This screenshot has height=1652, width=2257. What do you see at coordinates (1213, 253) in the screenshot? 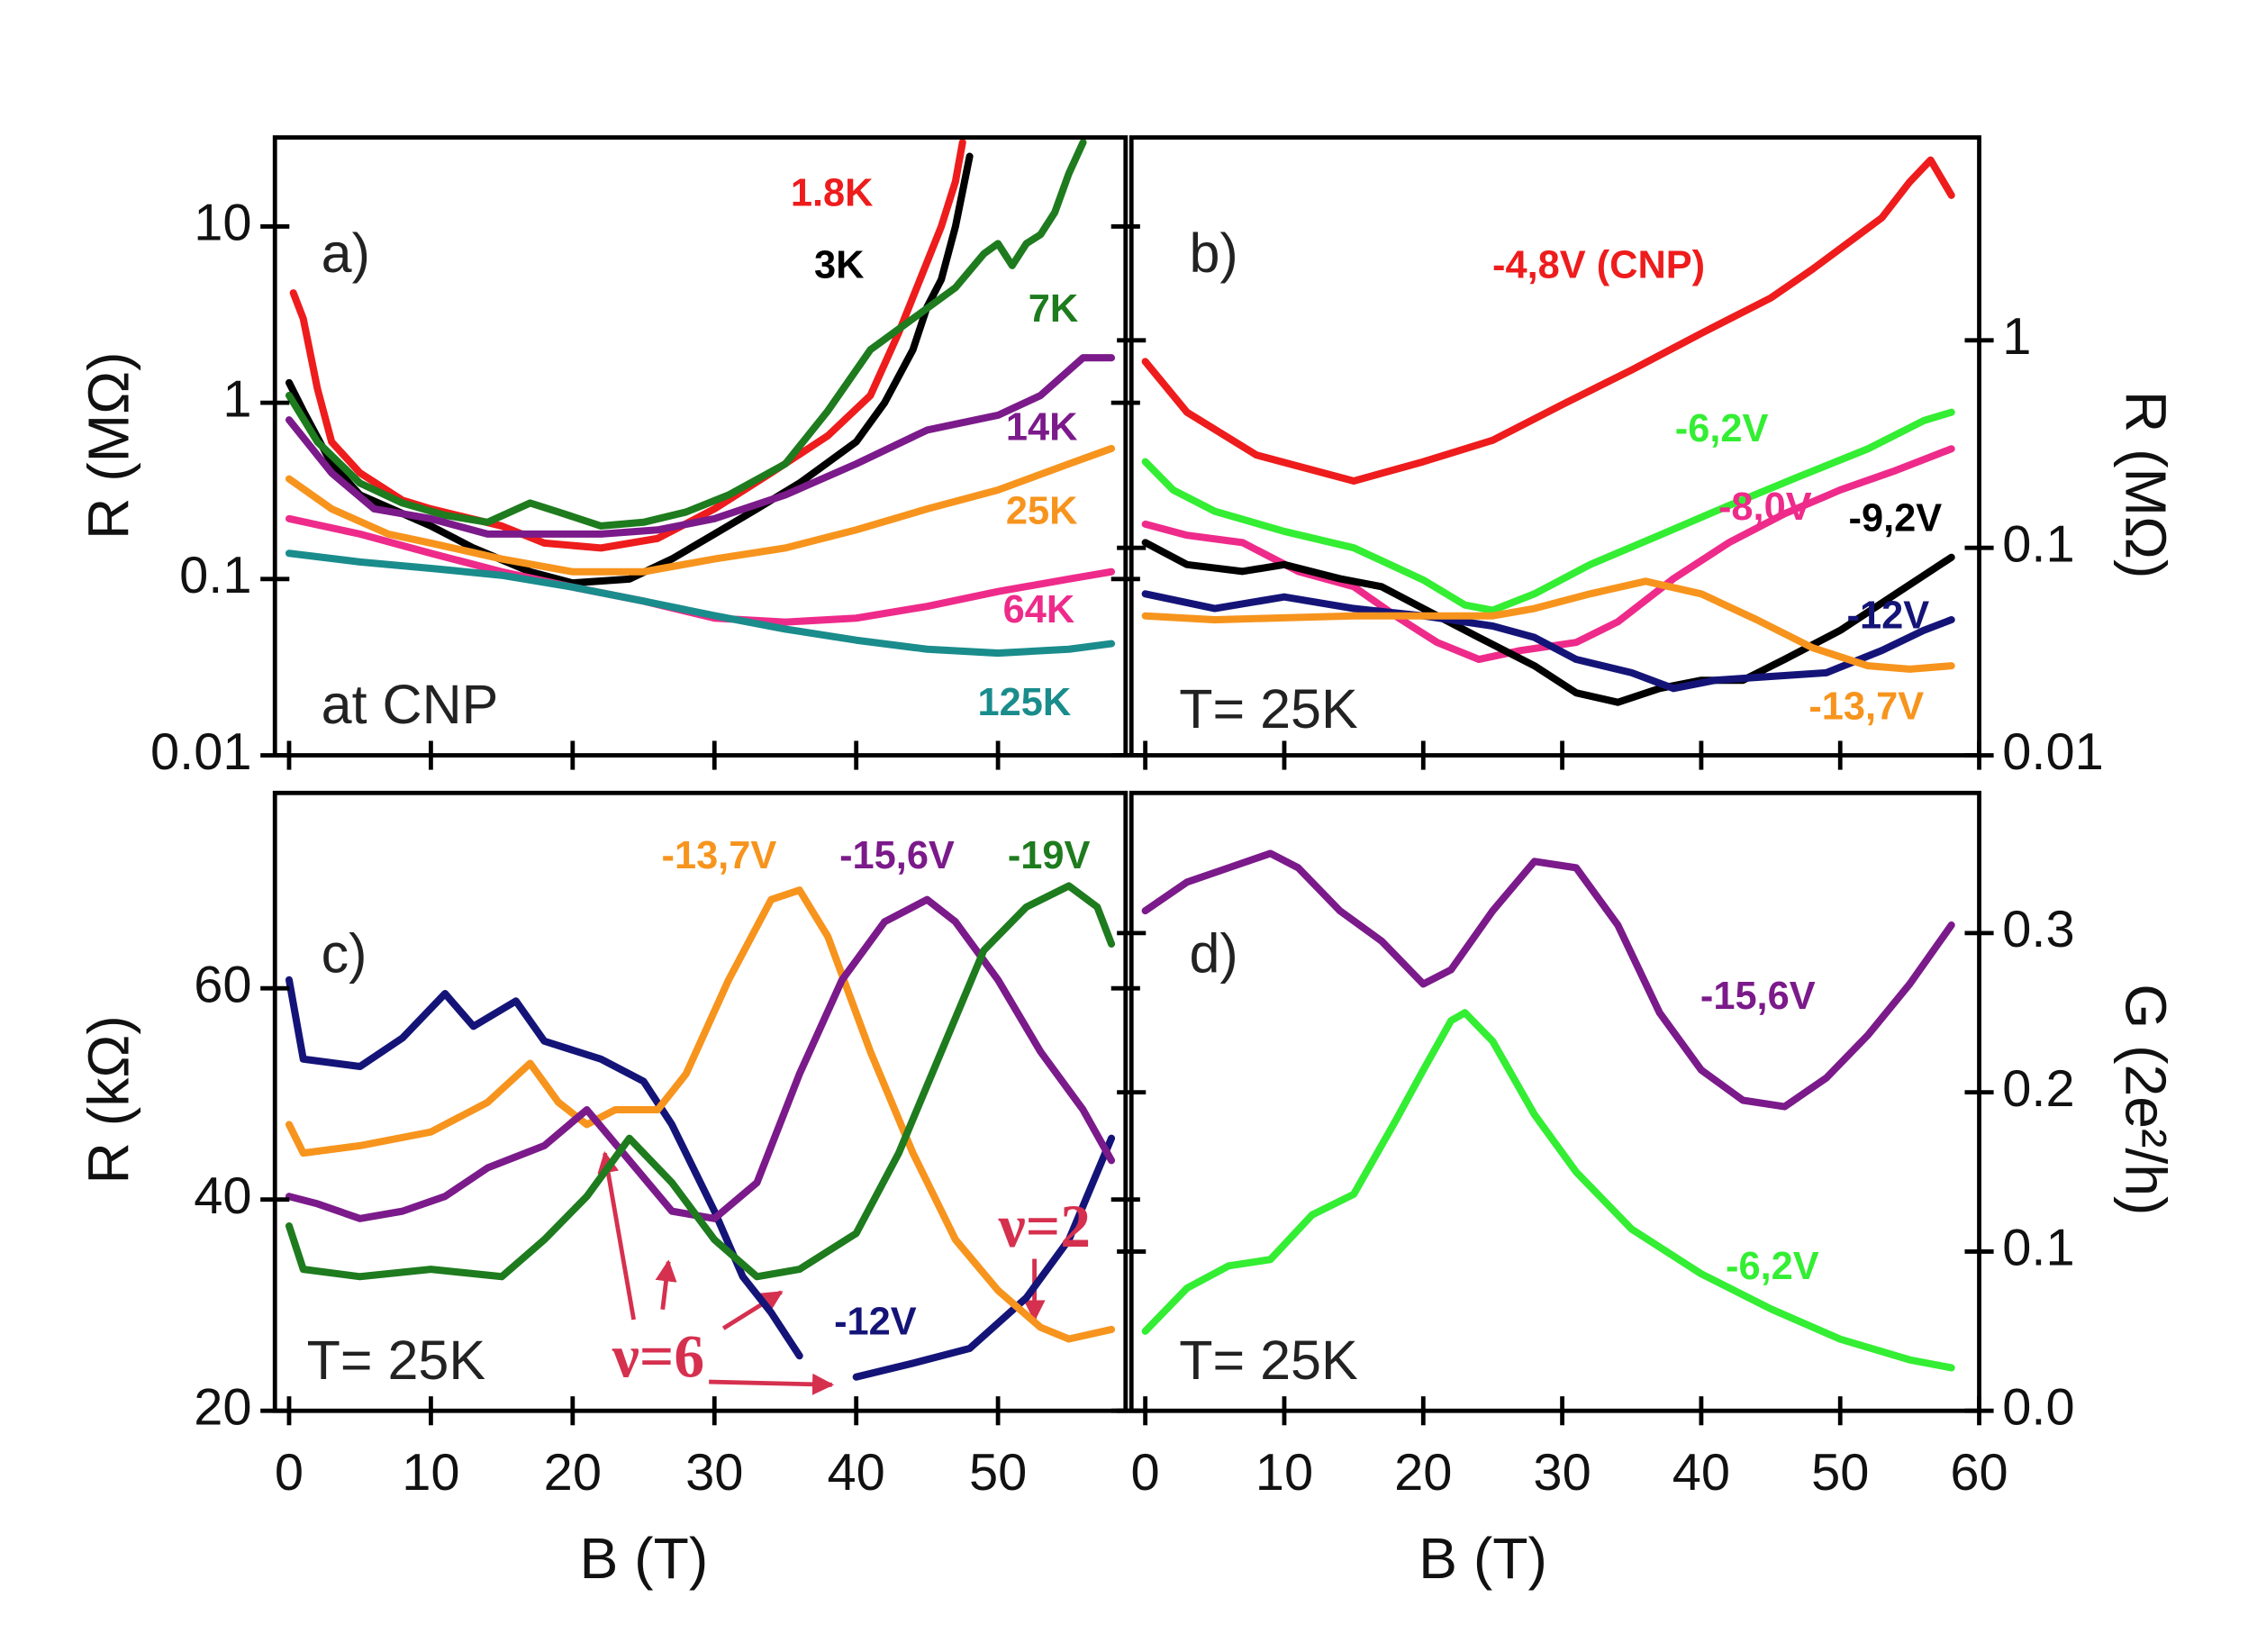
I see `annotation: b)` at bounding box center [1213, 253].